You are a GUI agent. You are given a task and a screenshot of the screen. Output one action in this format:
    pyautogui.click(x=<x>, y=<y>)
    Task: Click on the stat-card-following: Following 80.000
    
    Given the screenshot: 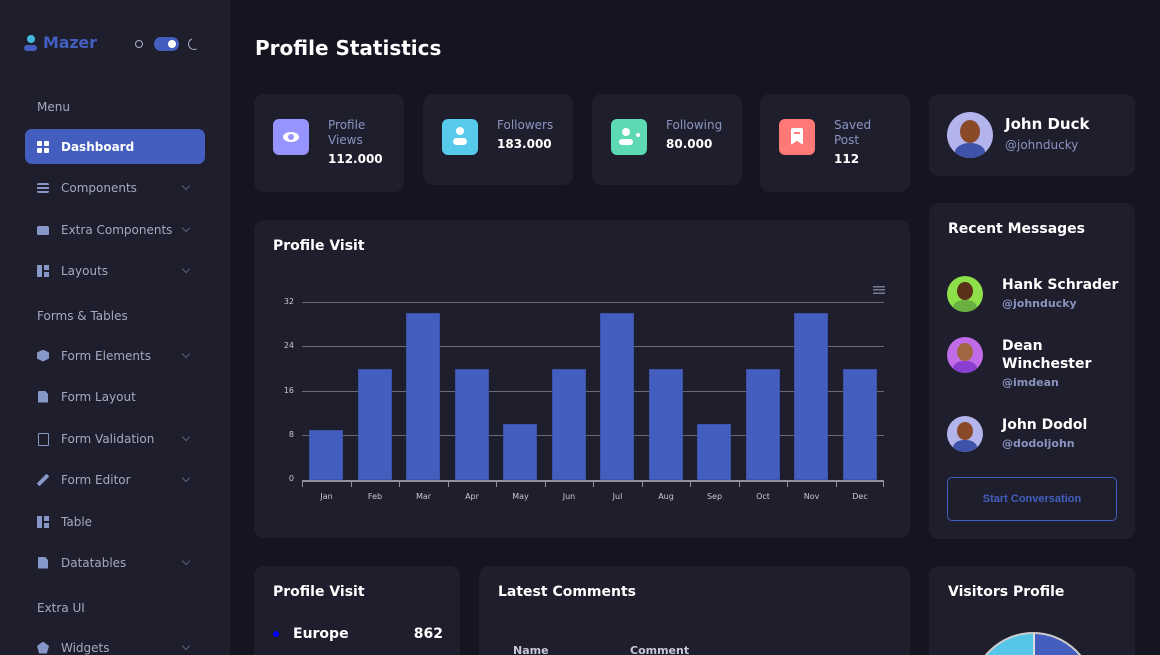 What is the action you would take?
    pyautogui.click(x=667, y=139)
    